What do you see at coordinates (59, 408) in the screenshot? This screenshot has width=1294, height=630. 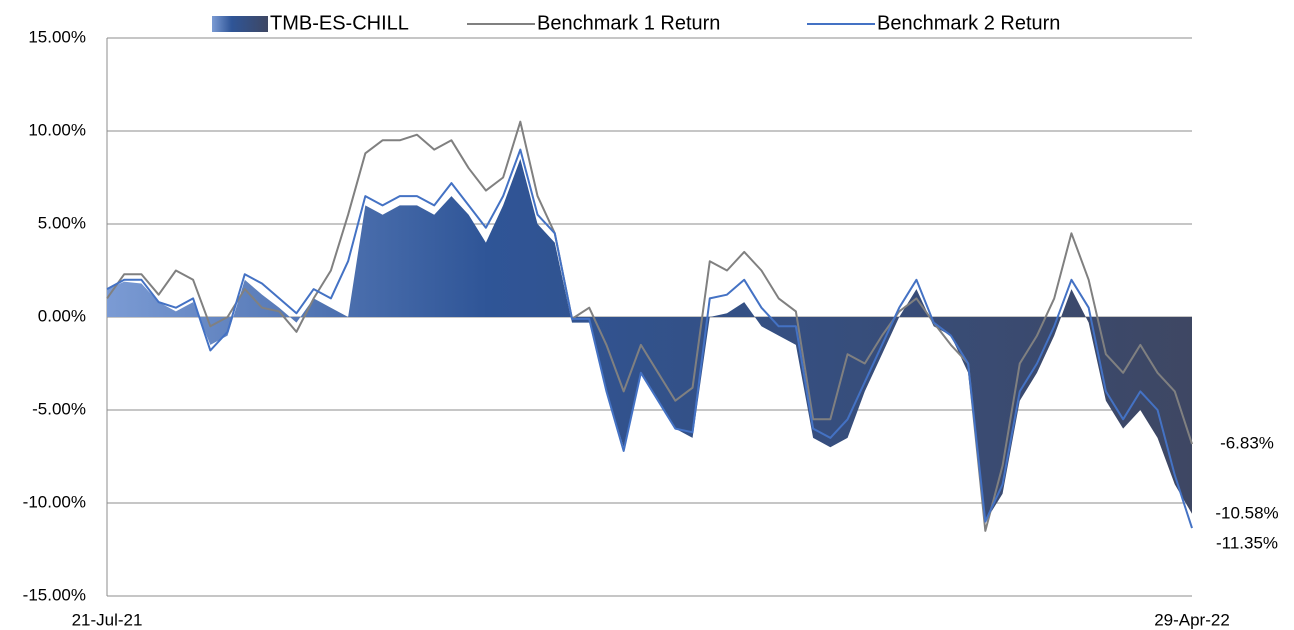 I see `y-tick-label: -5.00%` at bounding box center [59, 408].